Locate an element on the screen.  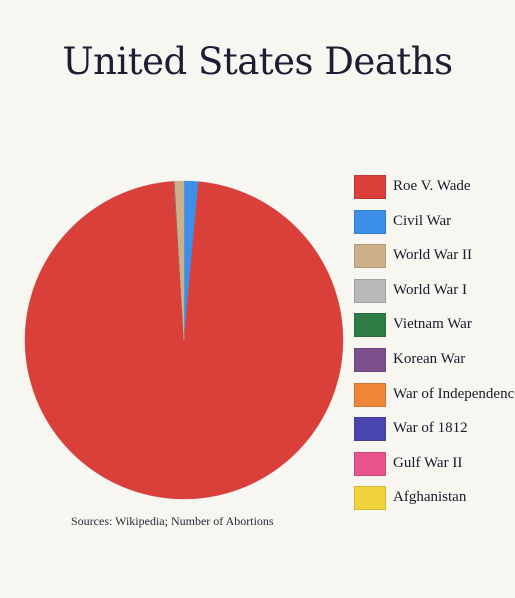
legend-label: World War I is located at coordinates (430, 289).